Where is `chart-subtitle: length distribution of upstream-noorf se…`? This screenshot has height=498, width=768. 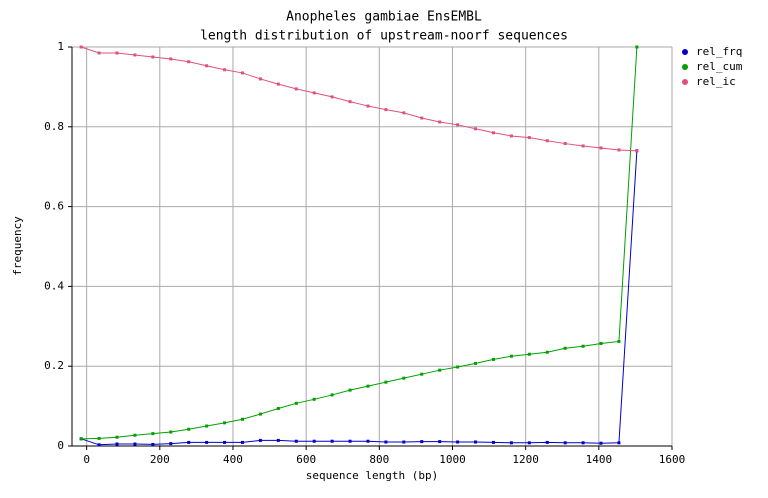
chart-subtitle: length distribution of upstream-noorf se… is located at coordinates (384, 36).